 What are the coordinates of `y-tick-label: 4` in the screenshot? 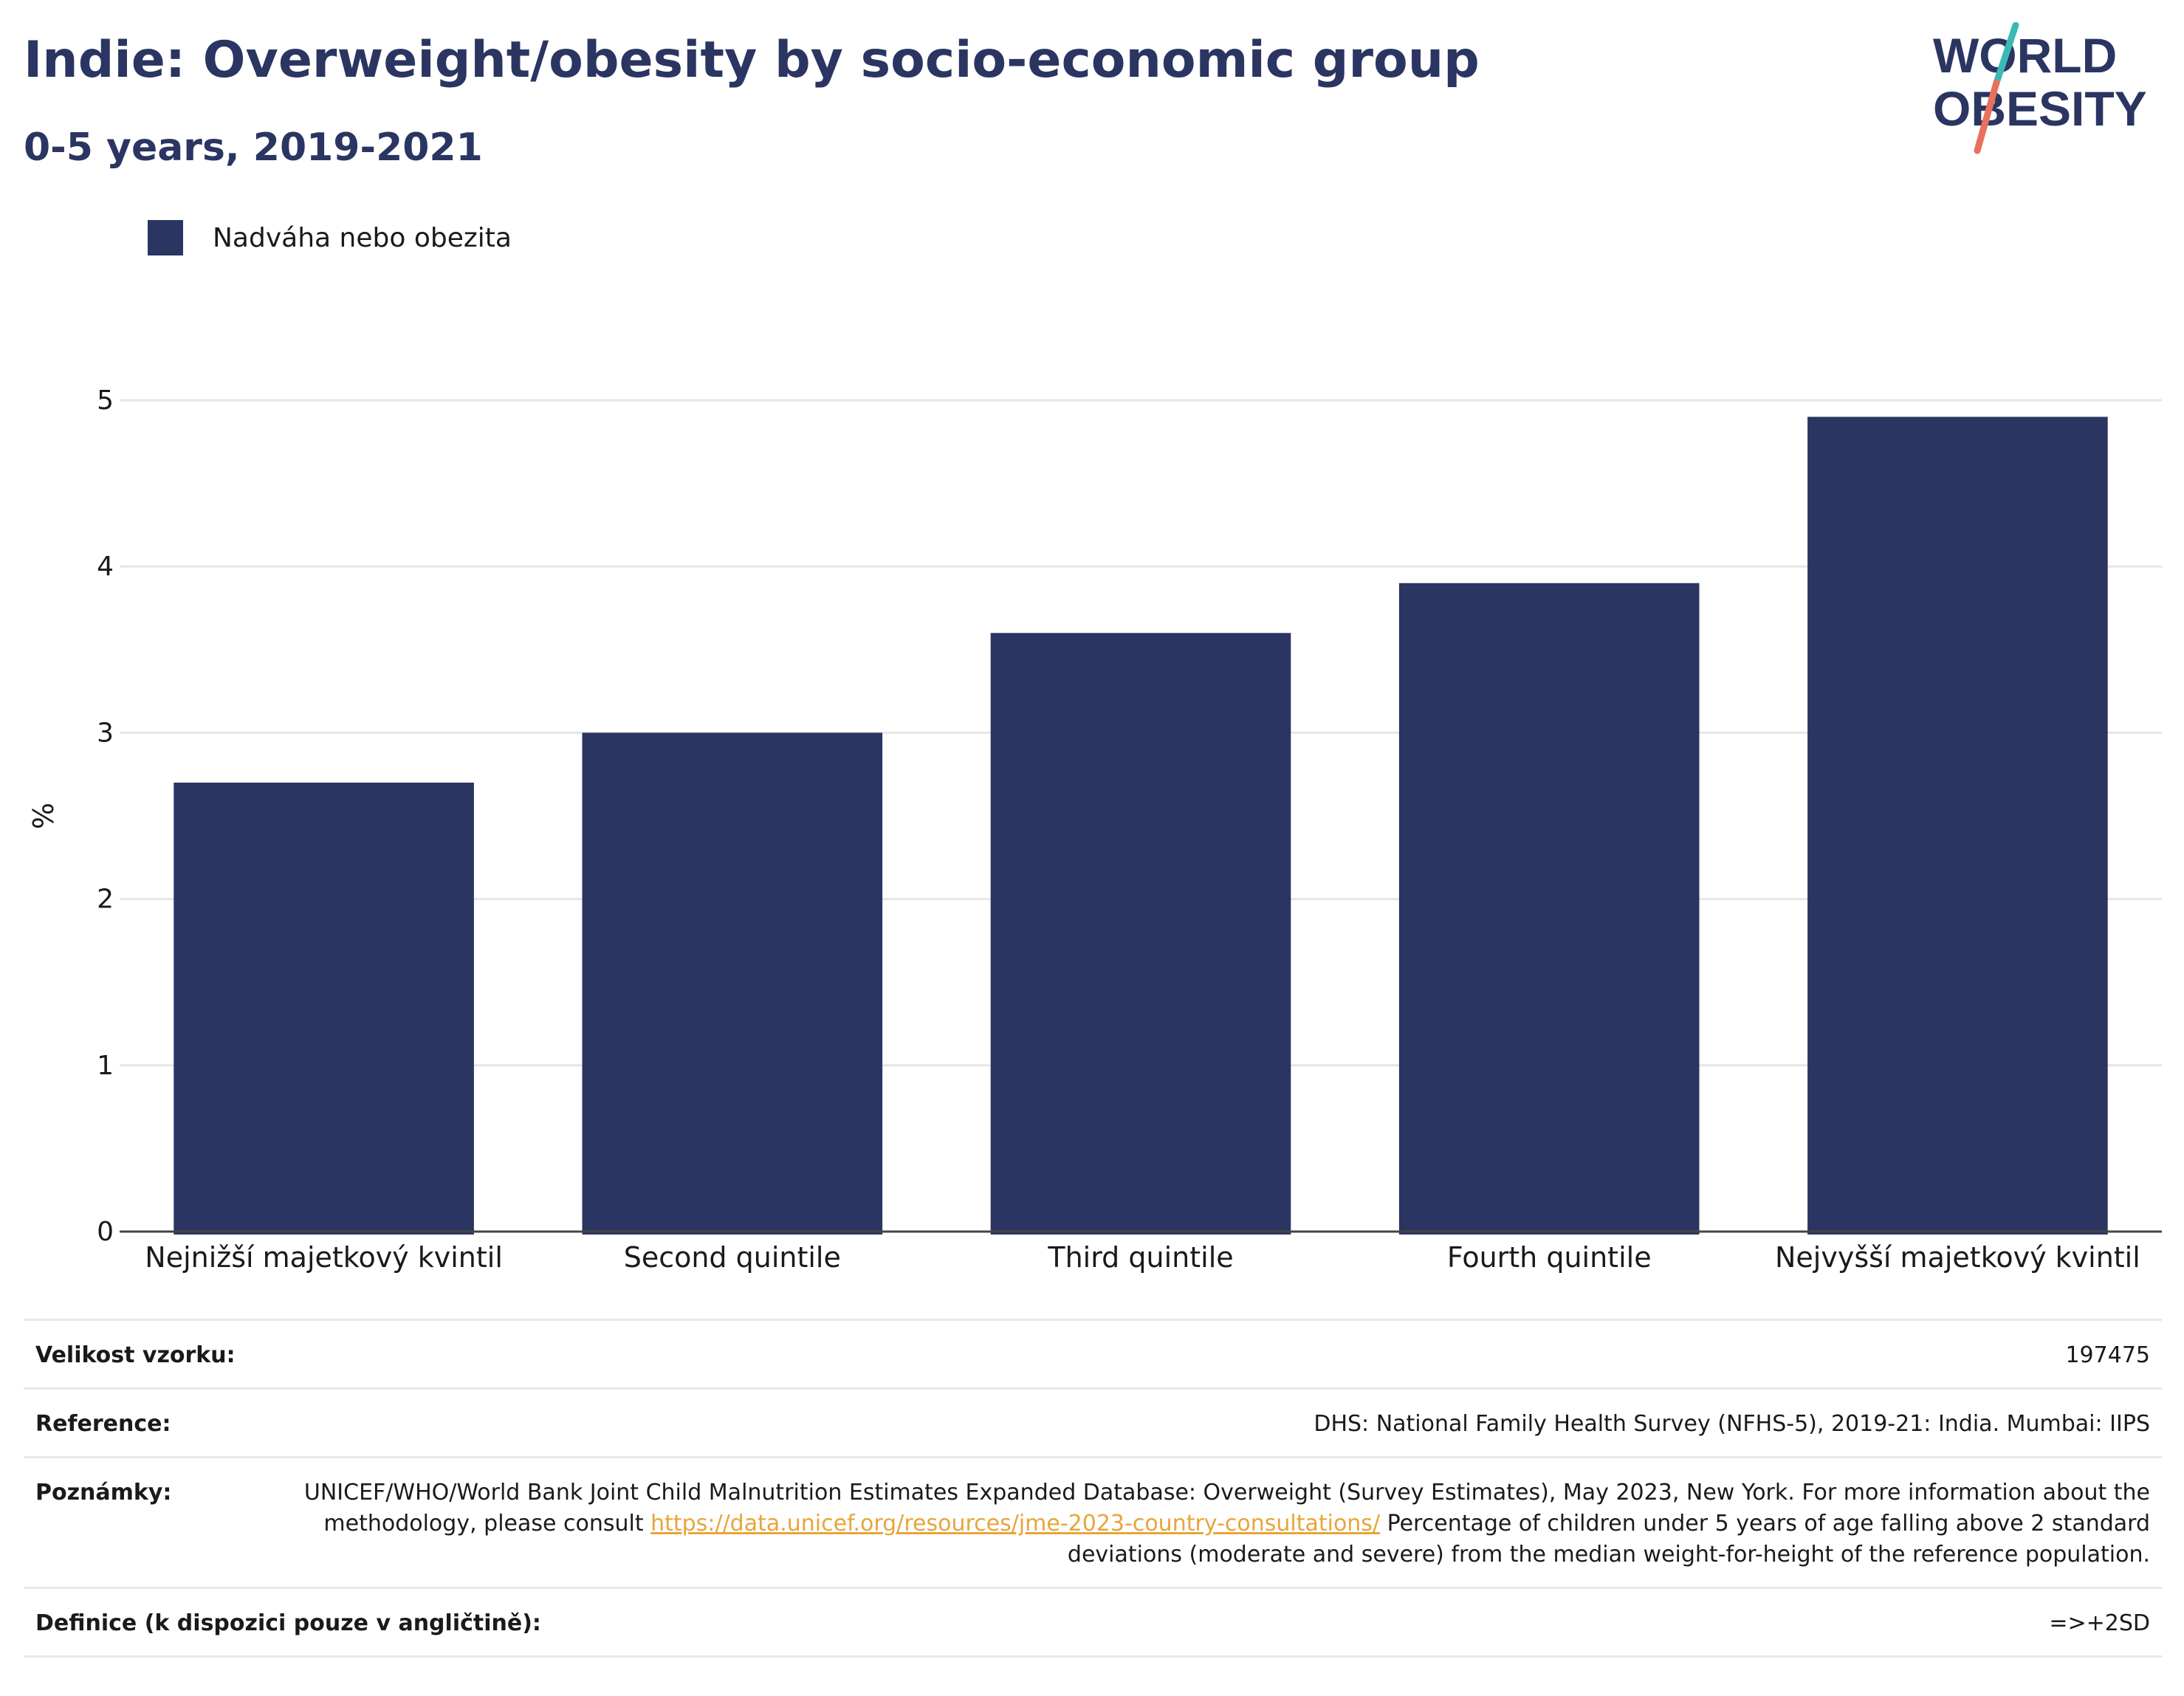 It's located at (105, 567).